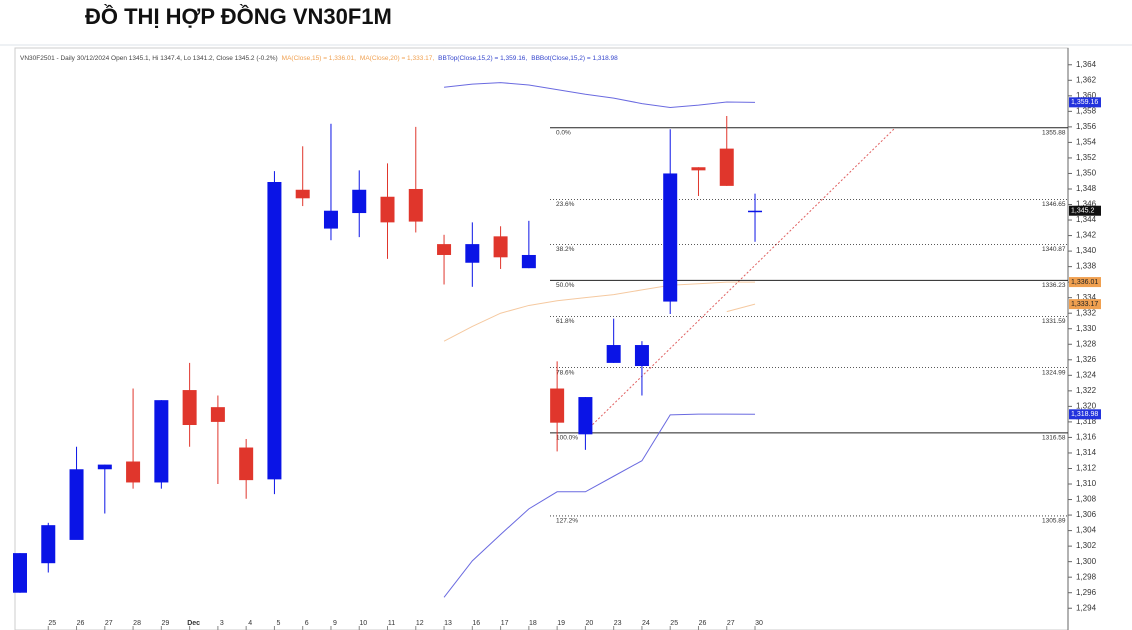  Describe the element at coordinates (476, 623) in the screenshot. I see `x-tick-label: 16` at that location.